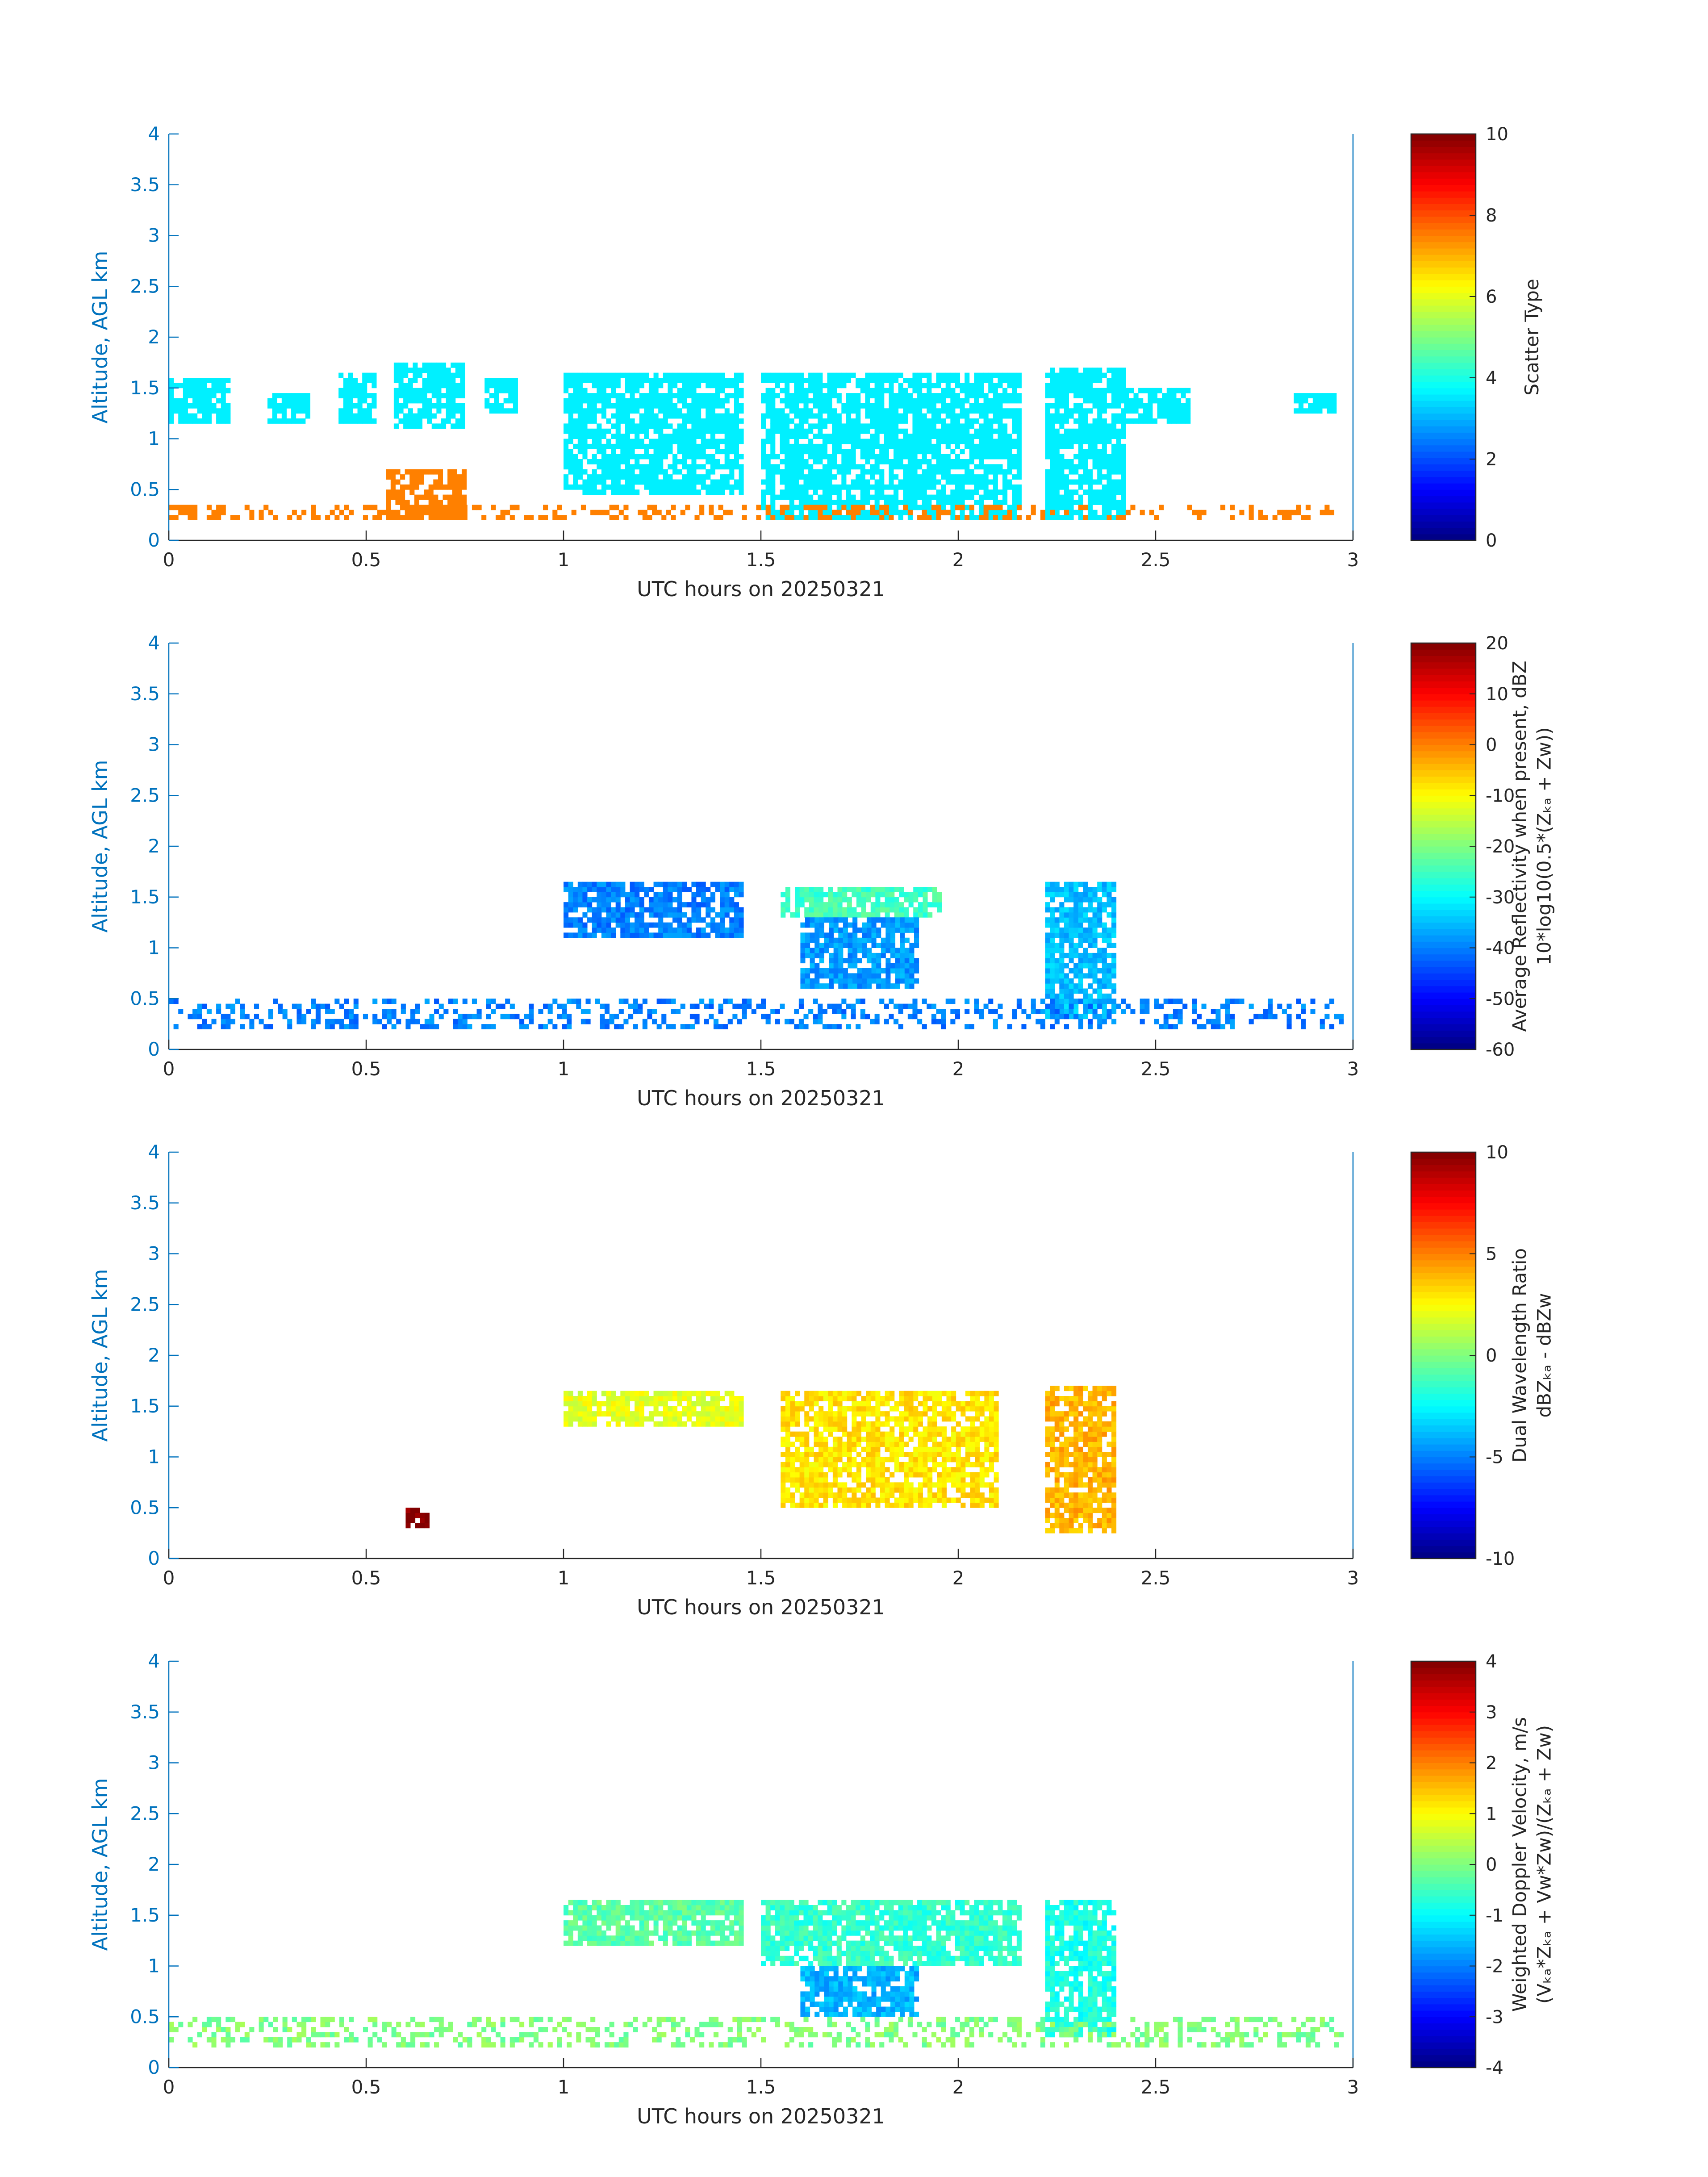 The width and height of the screenshot is (1708, 2177). I want to click on heatmap-cells, so click(756, 955).